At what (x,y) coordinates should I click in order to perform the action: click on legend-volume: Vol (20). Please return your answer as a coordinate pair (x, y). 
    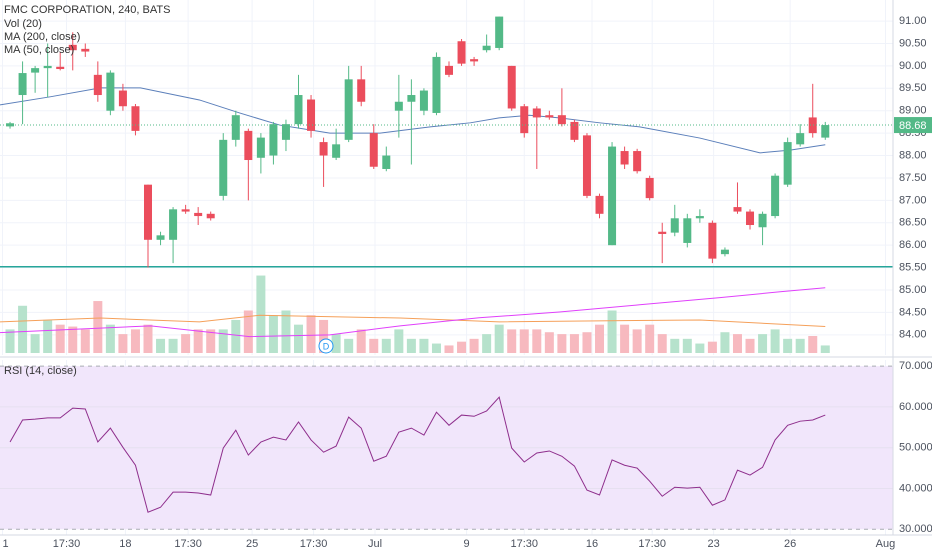
    Looking at the image, I should click on (23, 24).